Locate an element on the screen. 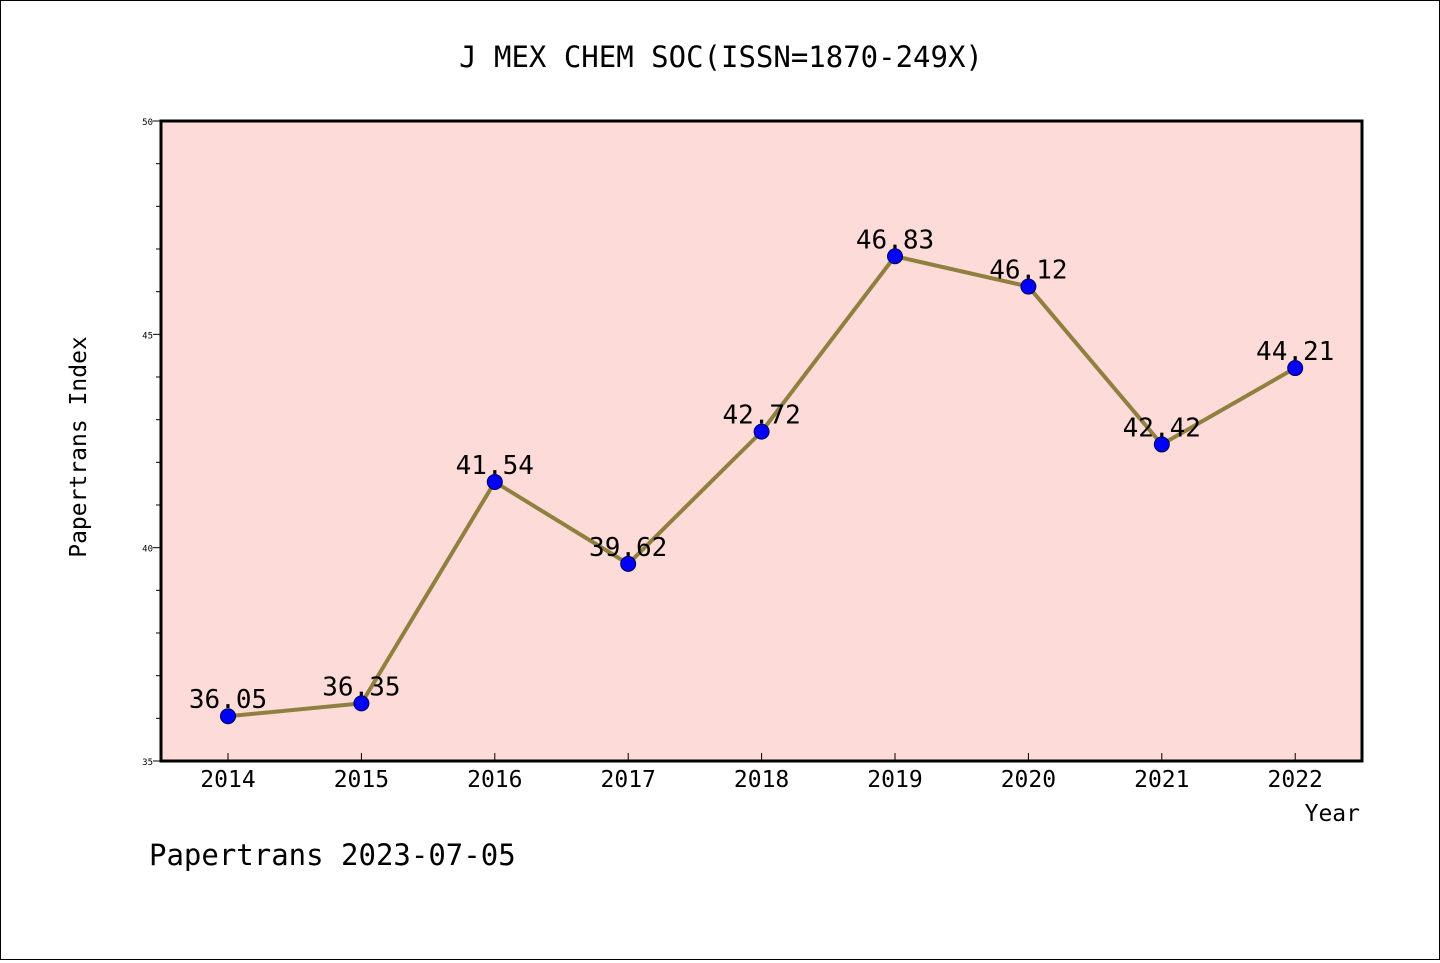 This screenshot has height=963, width=1440. x-axis: 2014 2015 2016 2017 2018 2019 2020 2021 2022 is located at coordinates (761, 773).